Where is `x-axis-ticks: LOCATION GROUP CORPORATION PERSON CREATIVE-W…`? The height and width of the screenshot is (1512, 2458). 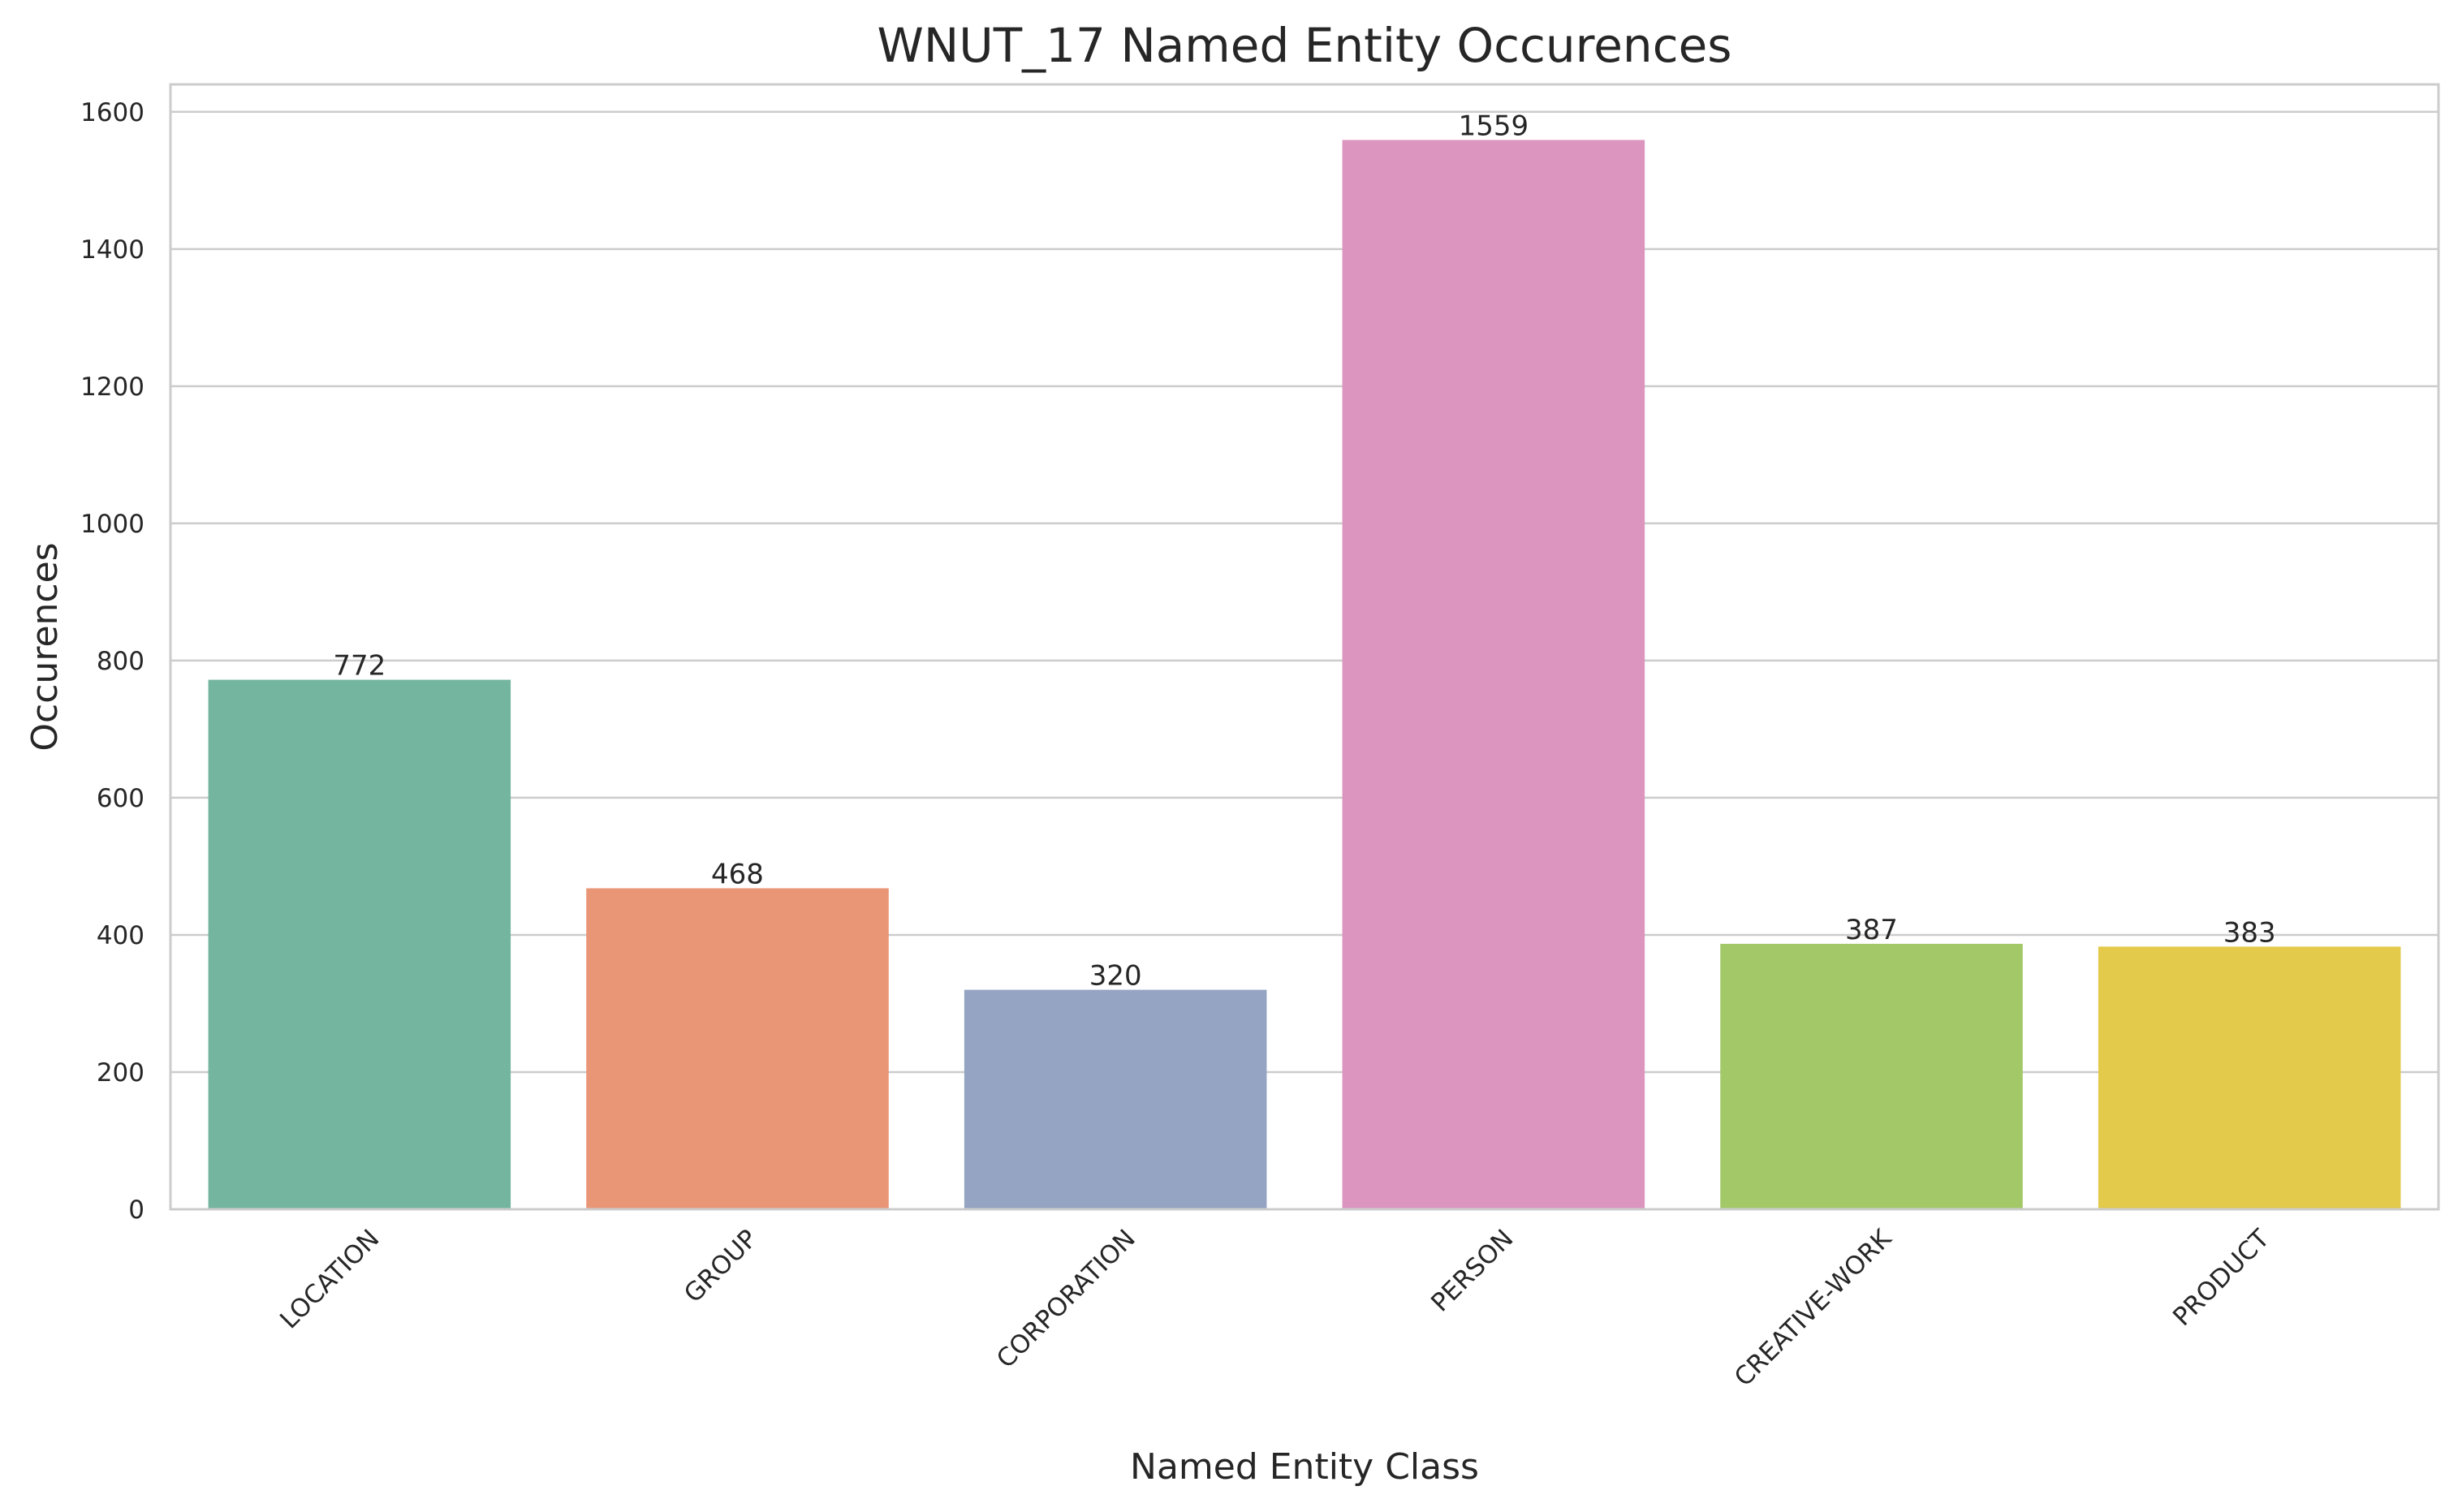 x-axis-ticks: LOCATION GROUP CORPORATION PERSON CREATIVE-W… is located at coordinates (1274, 1308).